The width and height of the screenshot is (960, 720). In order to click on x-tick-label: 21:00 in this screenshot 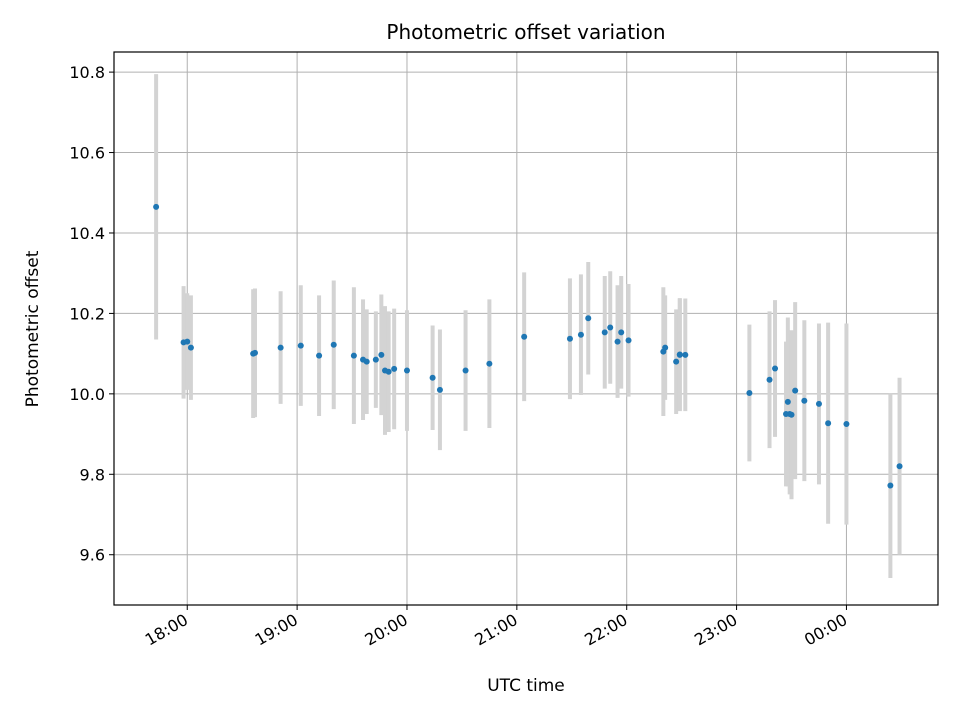, I will do `click(495, 630)`.